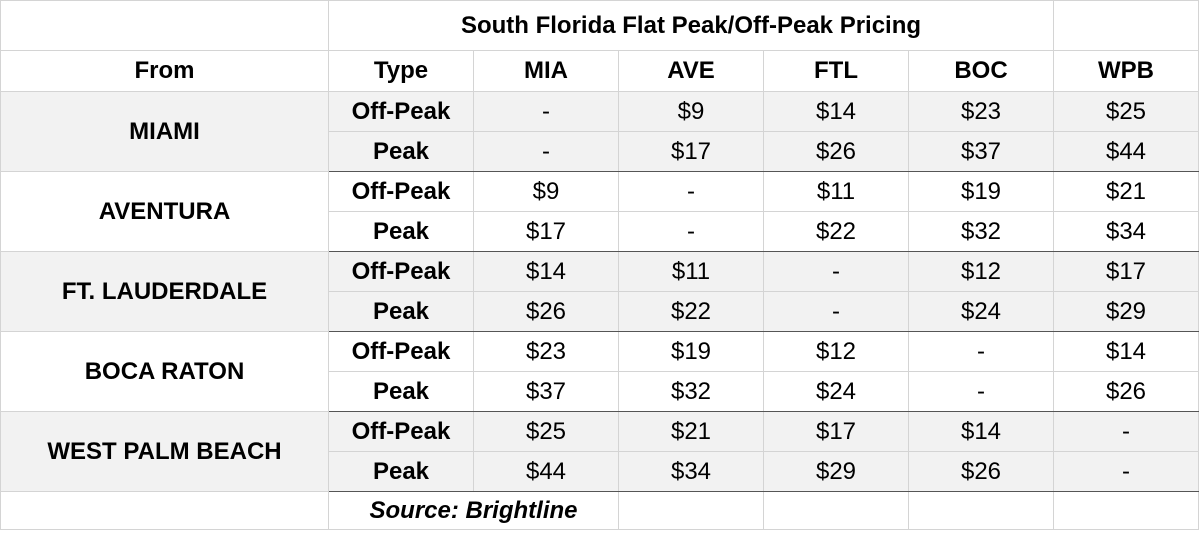  Describe the element at coordinates (691, 25) in the screenshot. I see `table-title: South Florida Flat Peak/Off-Peak Pricing` at that location.